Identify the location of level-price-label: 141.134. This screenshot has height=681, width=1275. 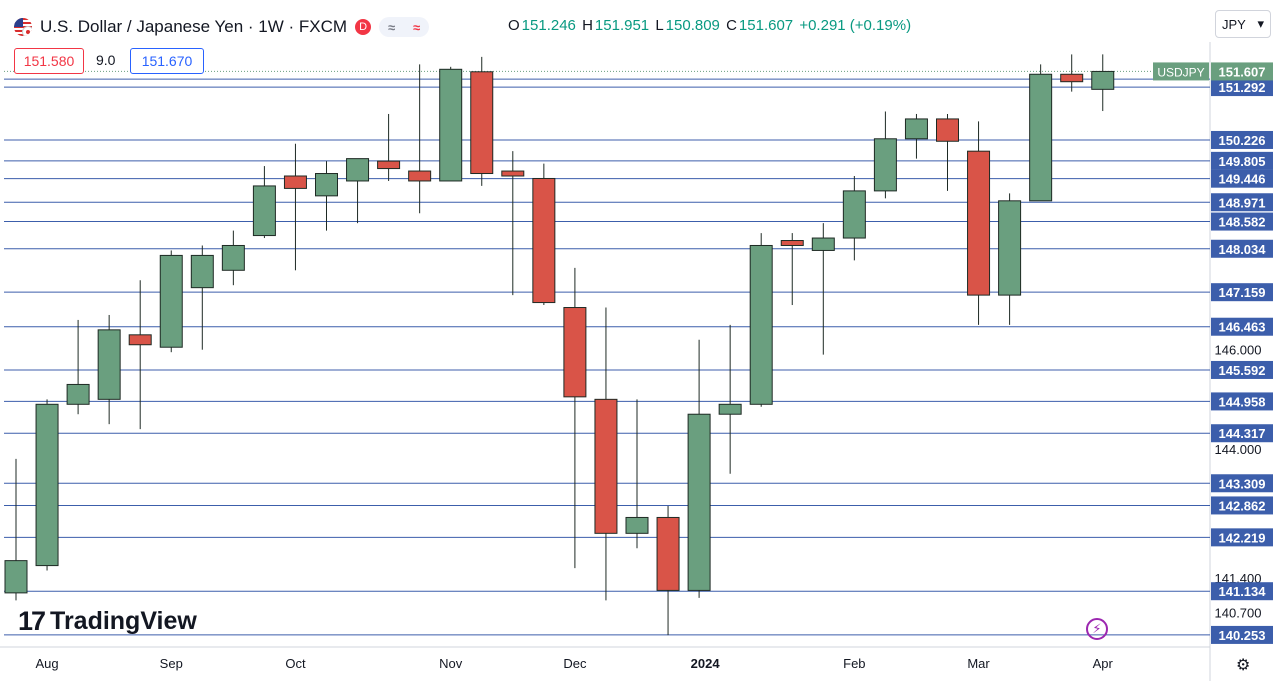
(1243, 591).